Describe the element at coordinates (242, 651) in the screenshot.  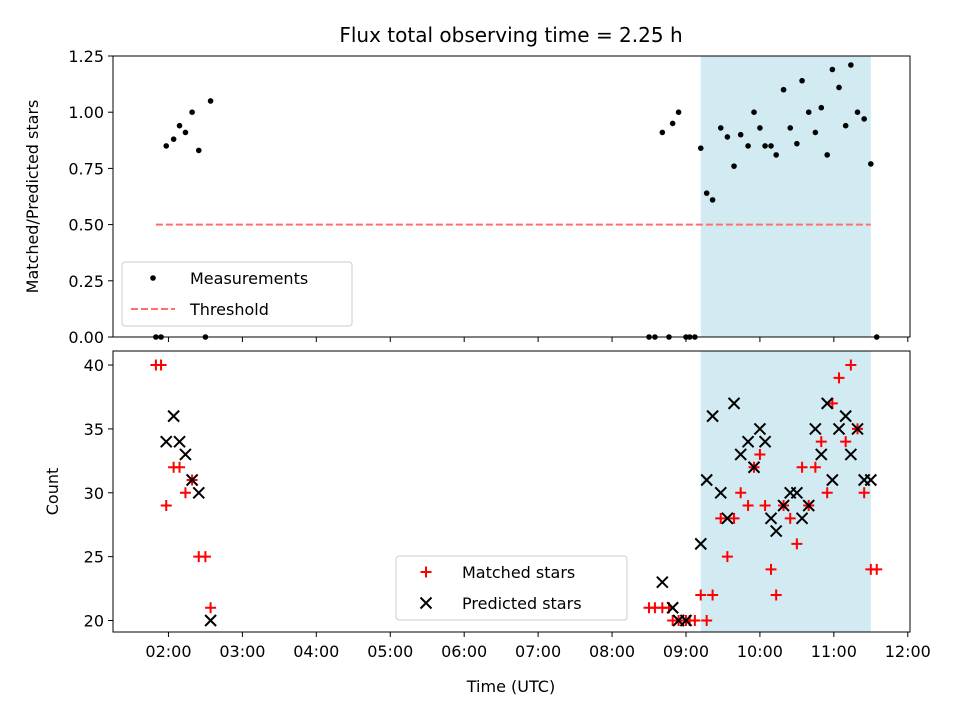
I see `x-tick-label: 03:00` at that location.